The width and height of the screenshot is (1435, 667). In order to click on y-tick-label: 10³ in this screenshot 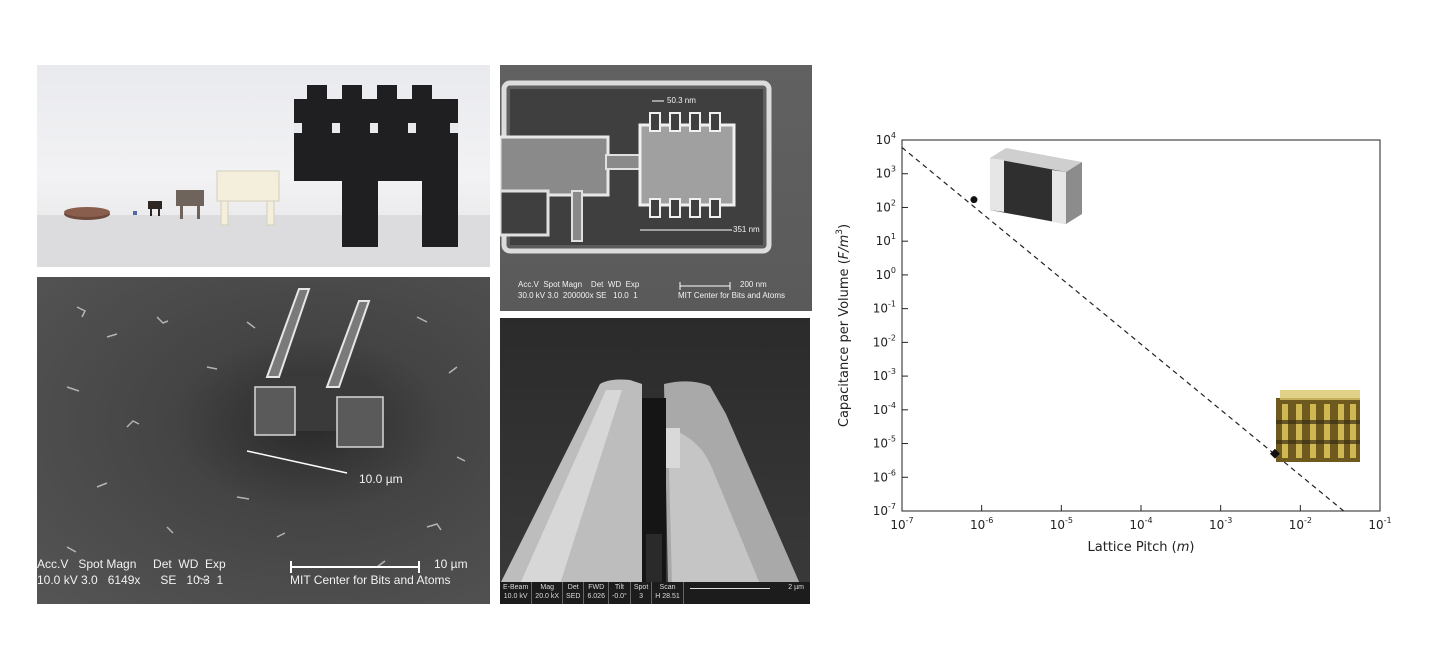, I will do `click(886, 173)`.